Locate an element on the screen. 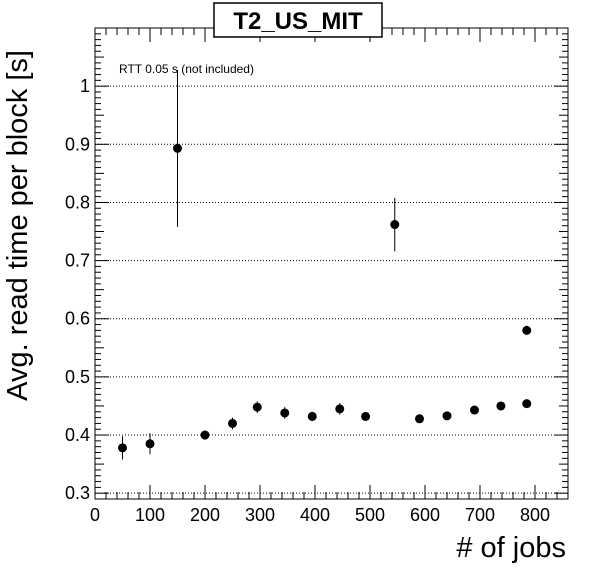 This screenshot has width=596, height=572. x-tick-label: 0 is located at coordinates (95, 515).